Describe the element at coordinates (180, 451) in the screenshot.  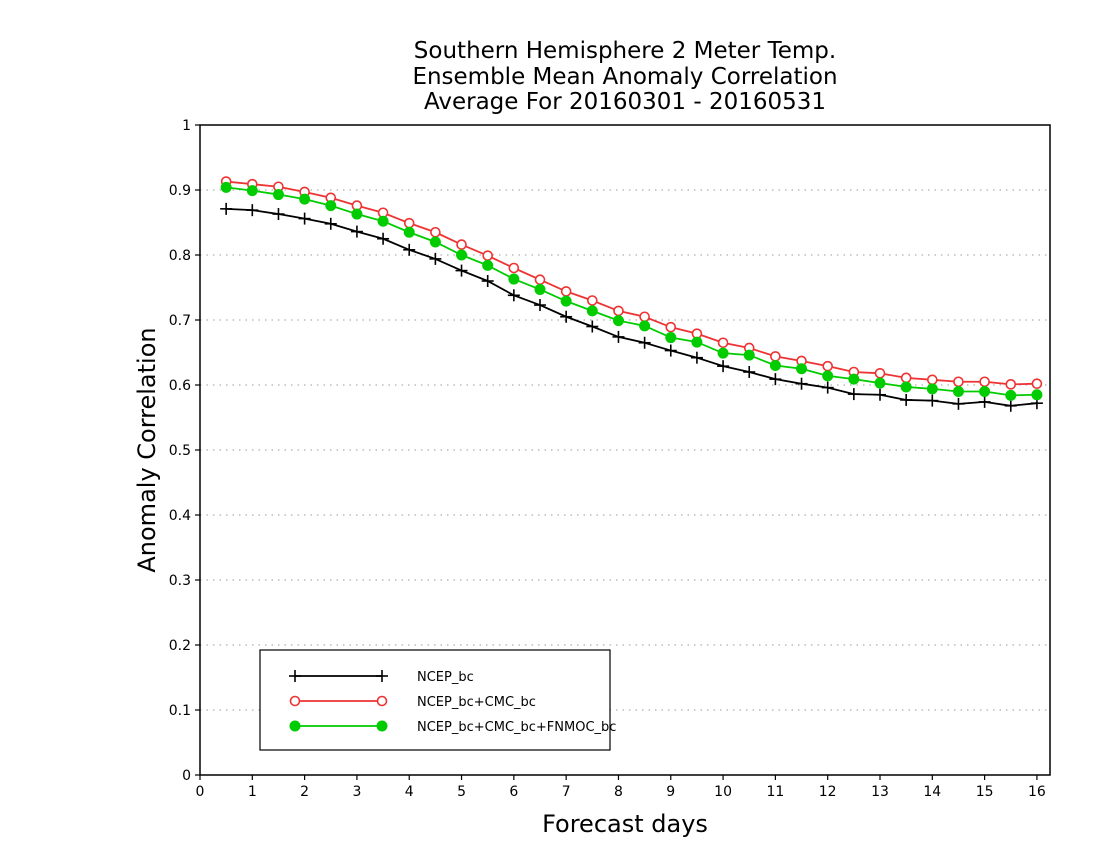
I see `y-tick-label: 0.5` at that location.